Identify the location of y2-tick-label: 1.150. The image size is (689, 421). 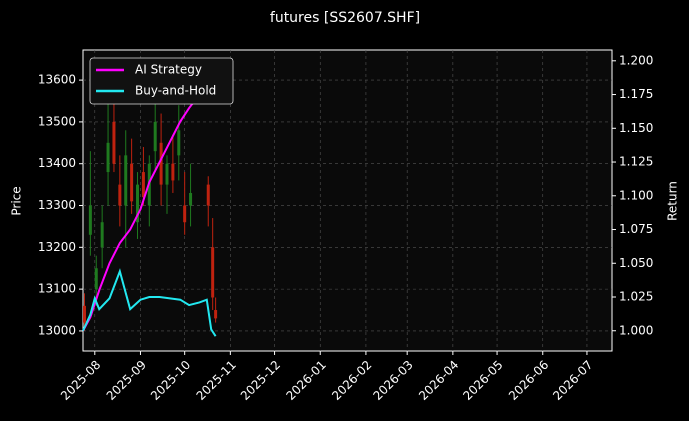
(636, 128).